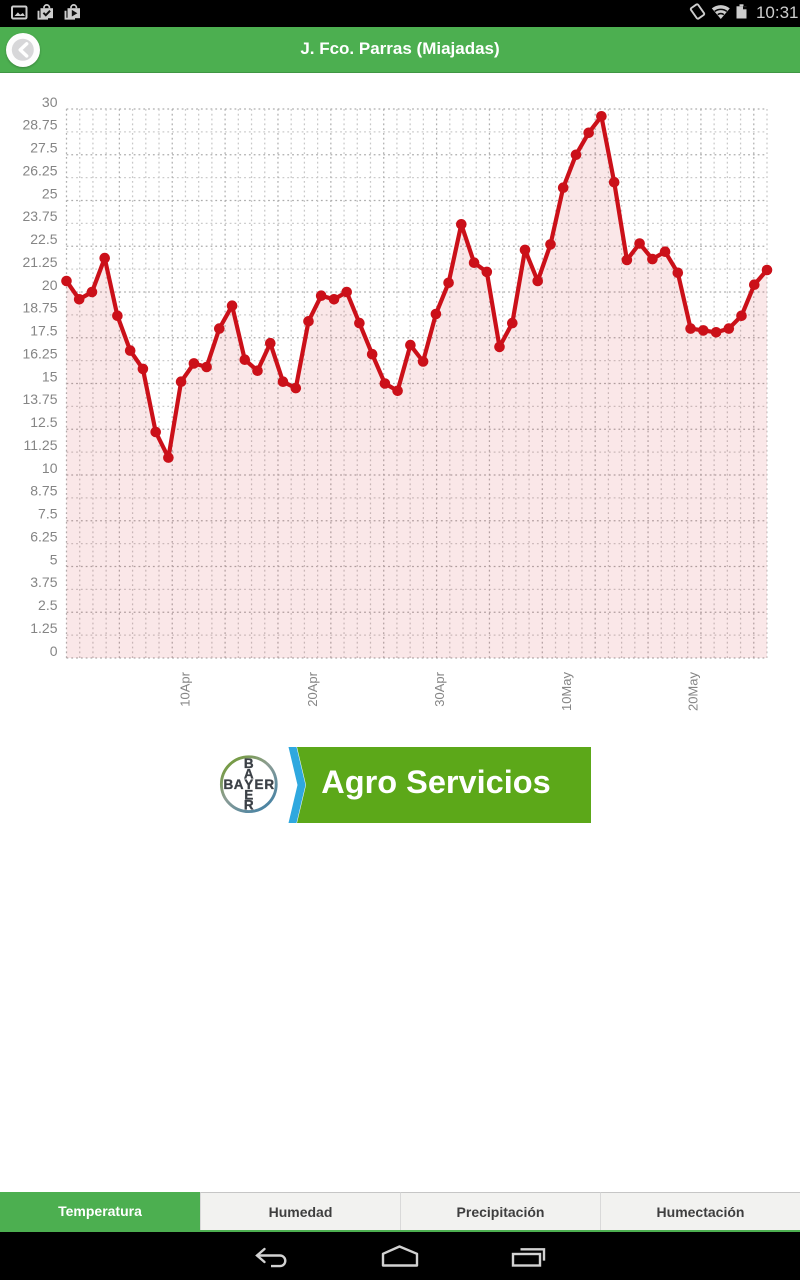 This screenshot has width=800, height=1285. What do you see at coordinates (248, 784) in the screenshot?
I see `svg-text: Y` at bounding box center [248, 784].